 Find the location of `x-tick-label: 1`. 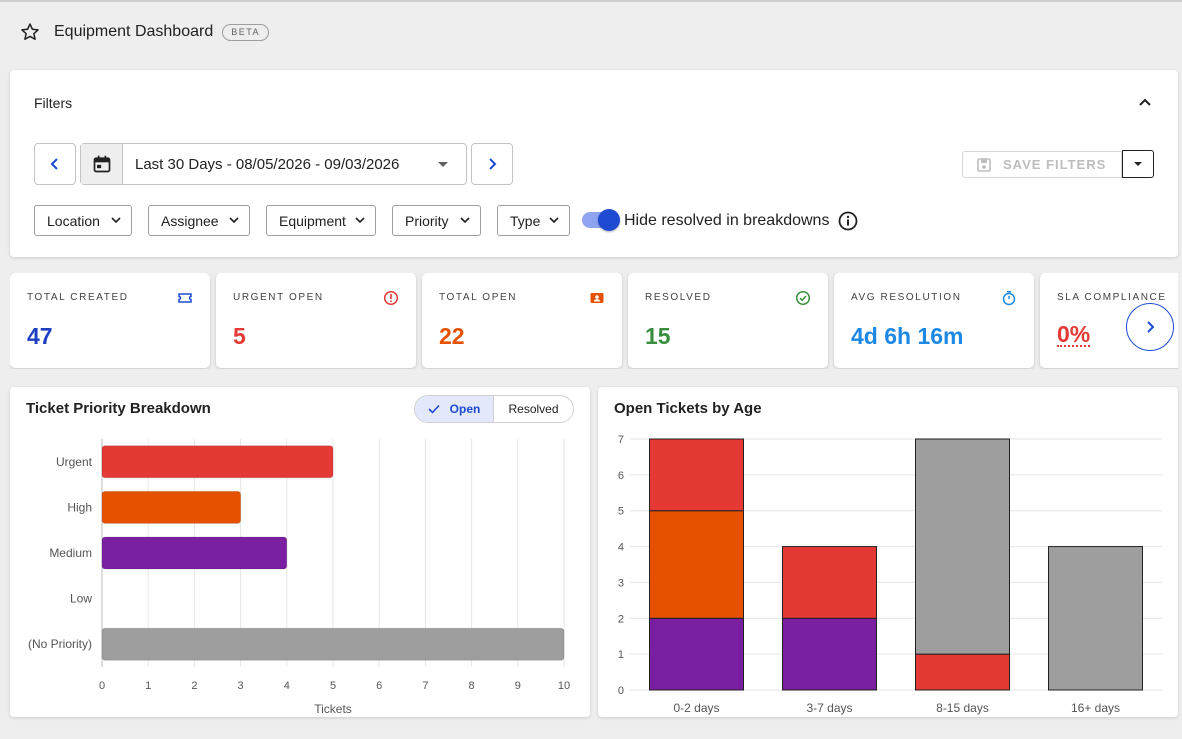

x-tick-label: 1 is located at coordinates (148, 686).